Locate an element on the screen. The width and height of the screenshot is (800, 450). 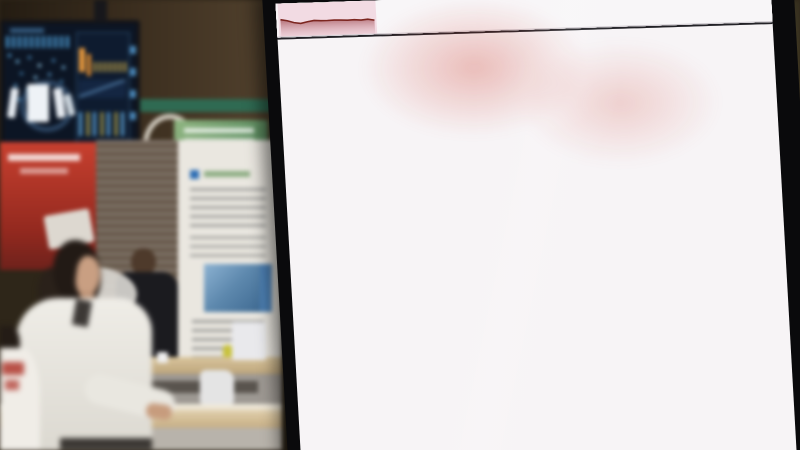
tv-dashboard is located at coordinates (70, 85).